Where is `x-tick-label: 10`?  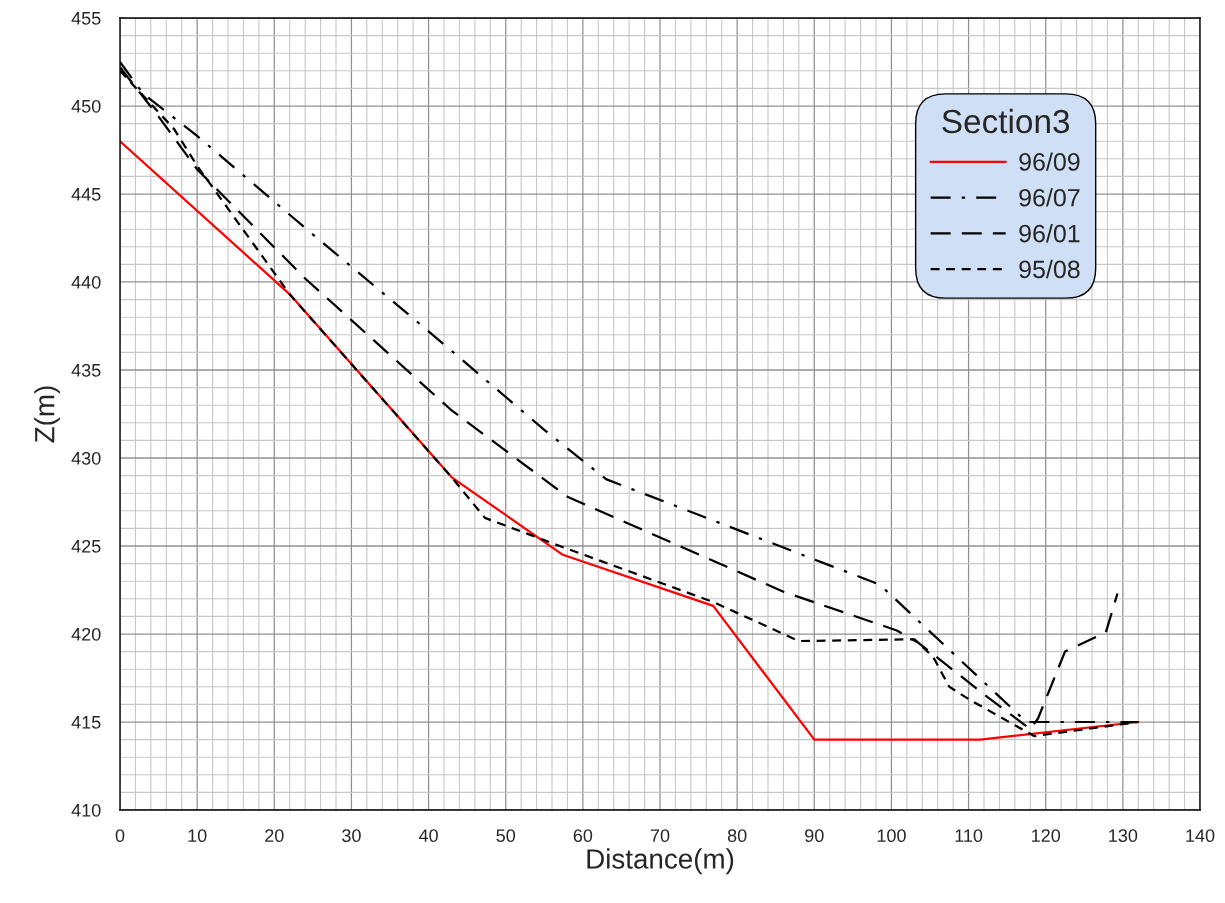
x-tick-label: 10 is located at coordinates (197, 836).